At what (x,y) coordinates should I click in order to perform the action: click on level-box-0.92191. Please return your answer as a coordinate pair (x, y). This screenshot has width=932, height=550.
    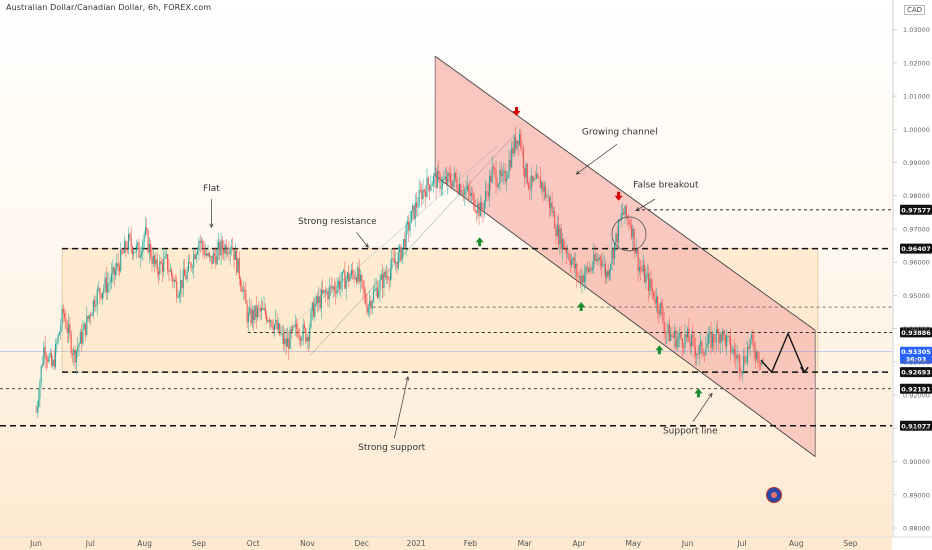
    Looking at the image, I should click on (916, 388).